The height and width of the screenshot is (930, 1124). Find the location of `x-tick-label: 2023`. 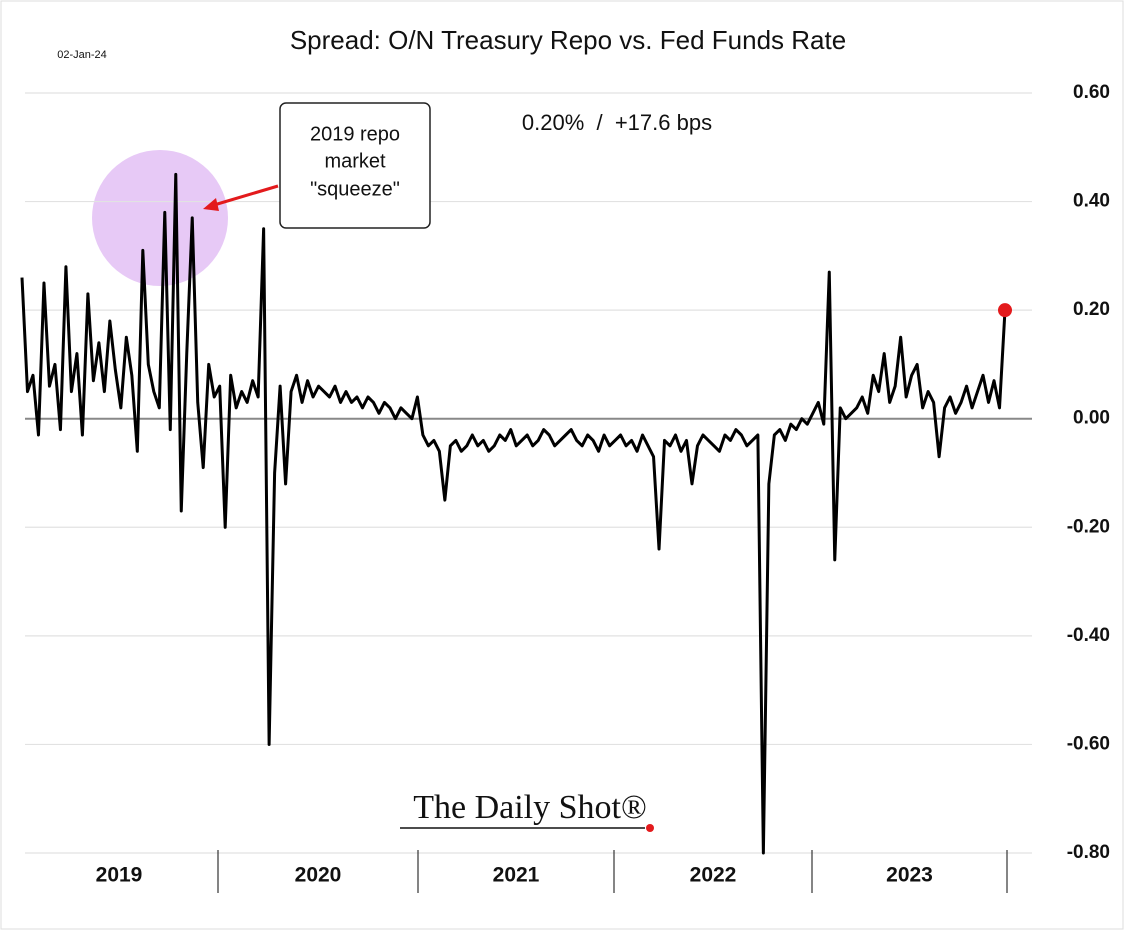

x-tick-label: 2023 is located at coordinates (909, 875).